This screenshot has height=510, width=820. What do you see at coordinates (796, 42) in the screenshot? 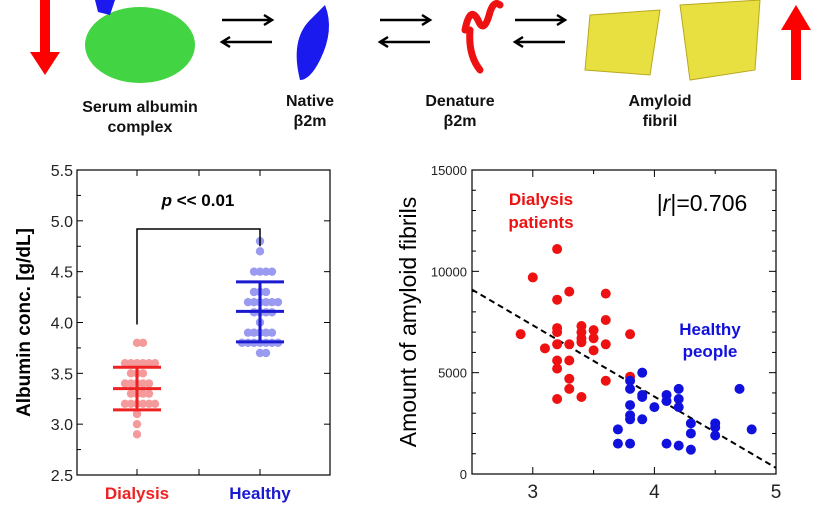
I see `up-arrow-icon` at bounding box center [796, 42].